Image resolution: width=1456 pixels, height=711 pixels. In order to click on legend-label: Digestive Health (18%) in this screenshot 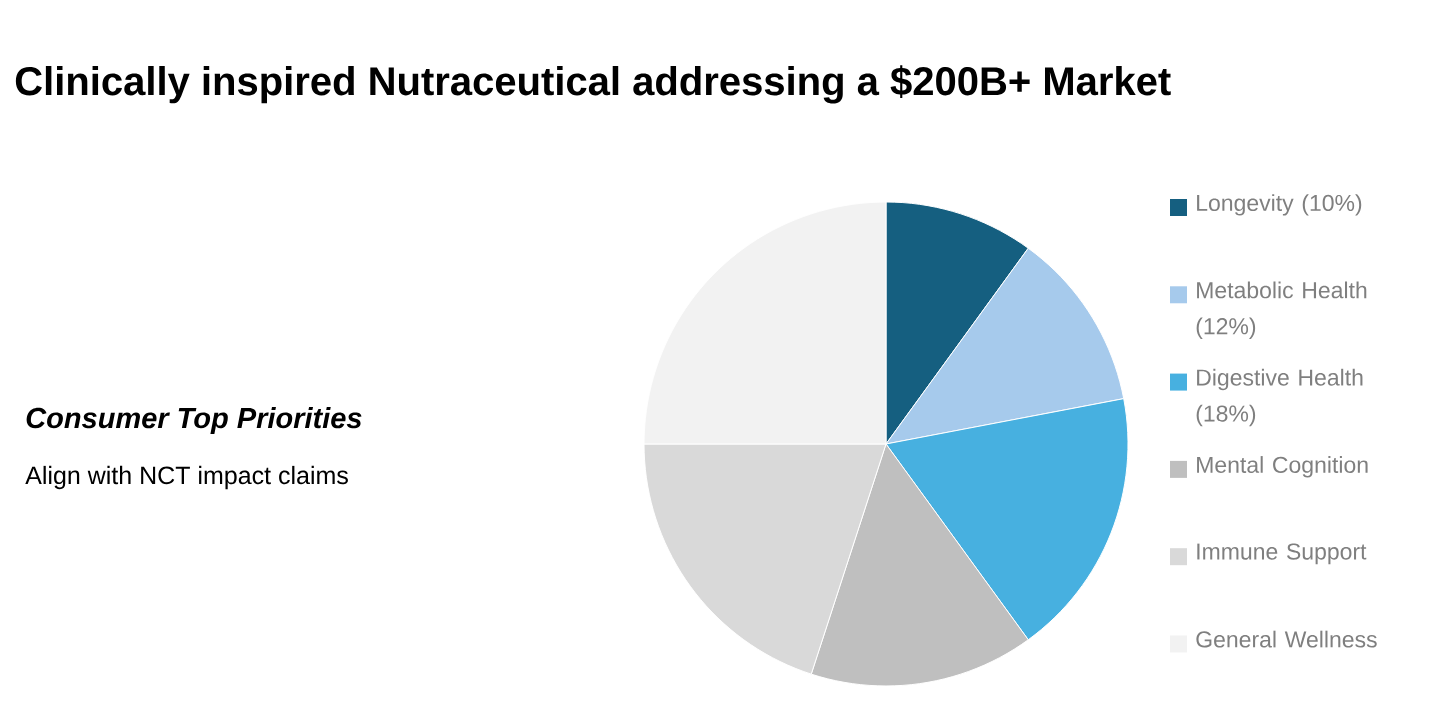, I will do `click(1279, 397)`.